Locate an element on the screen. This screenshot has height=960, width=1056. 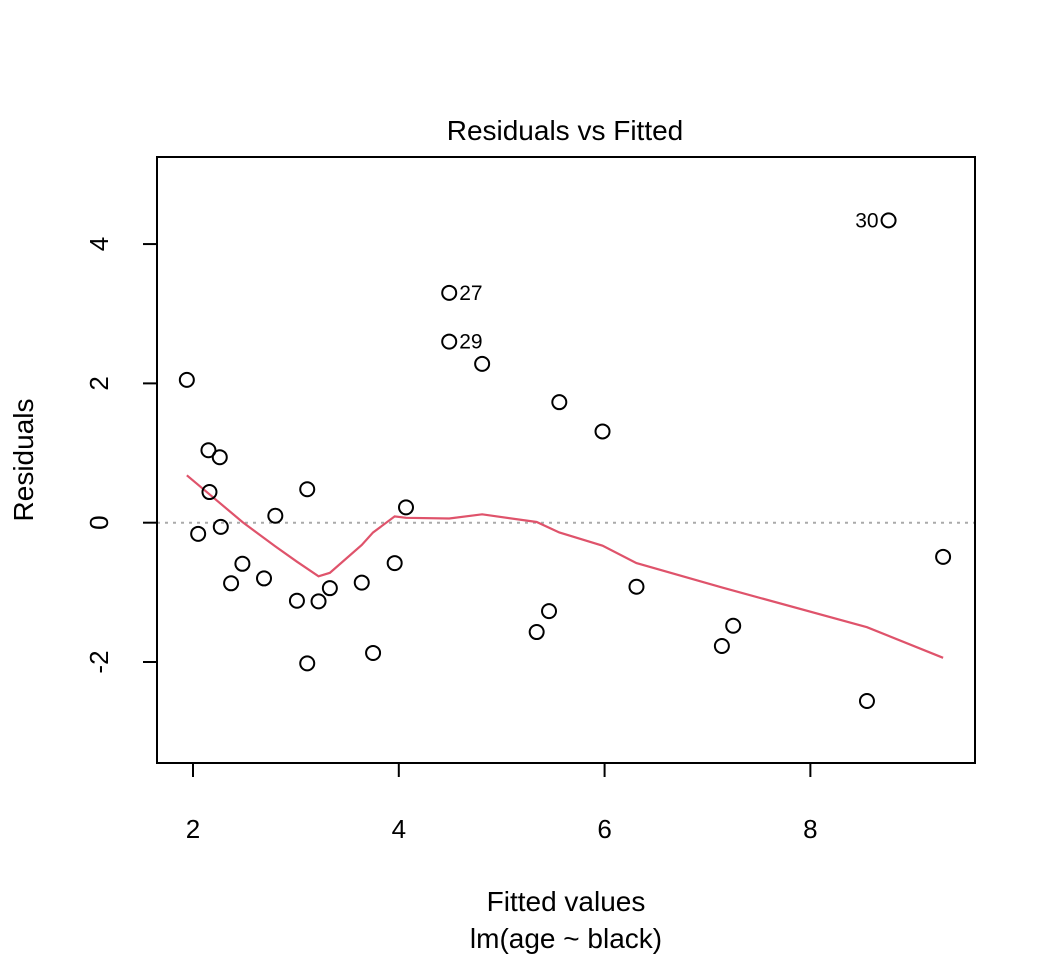
x-tick-label: 4 is located at coordinates (399, 829).